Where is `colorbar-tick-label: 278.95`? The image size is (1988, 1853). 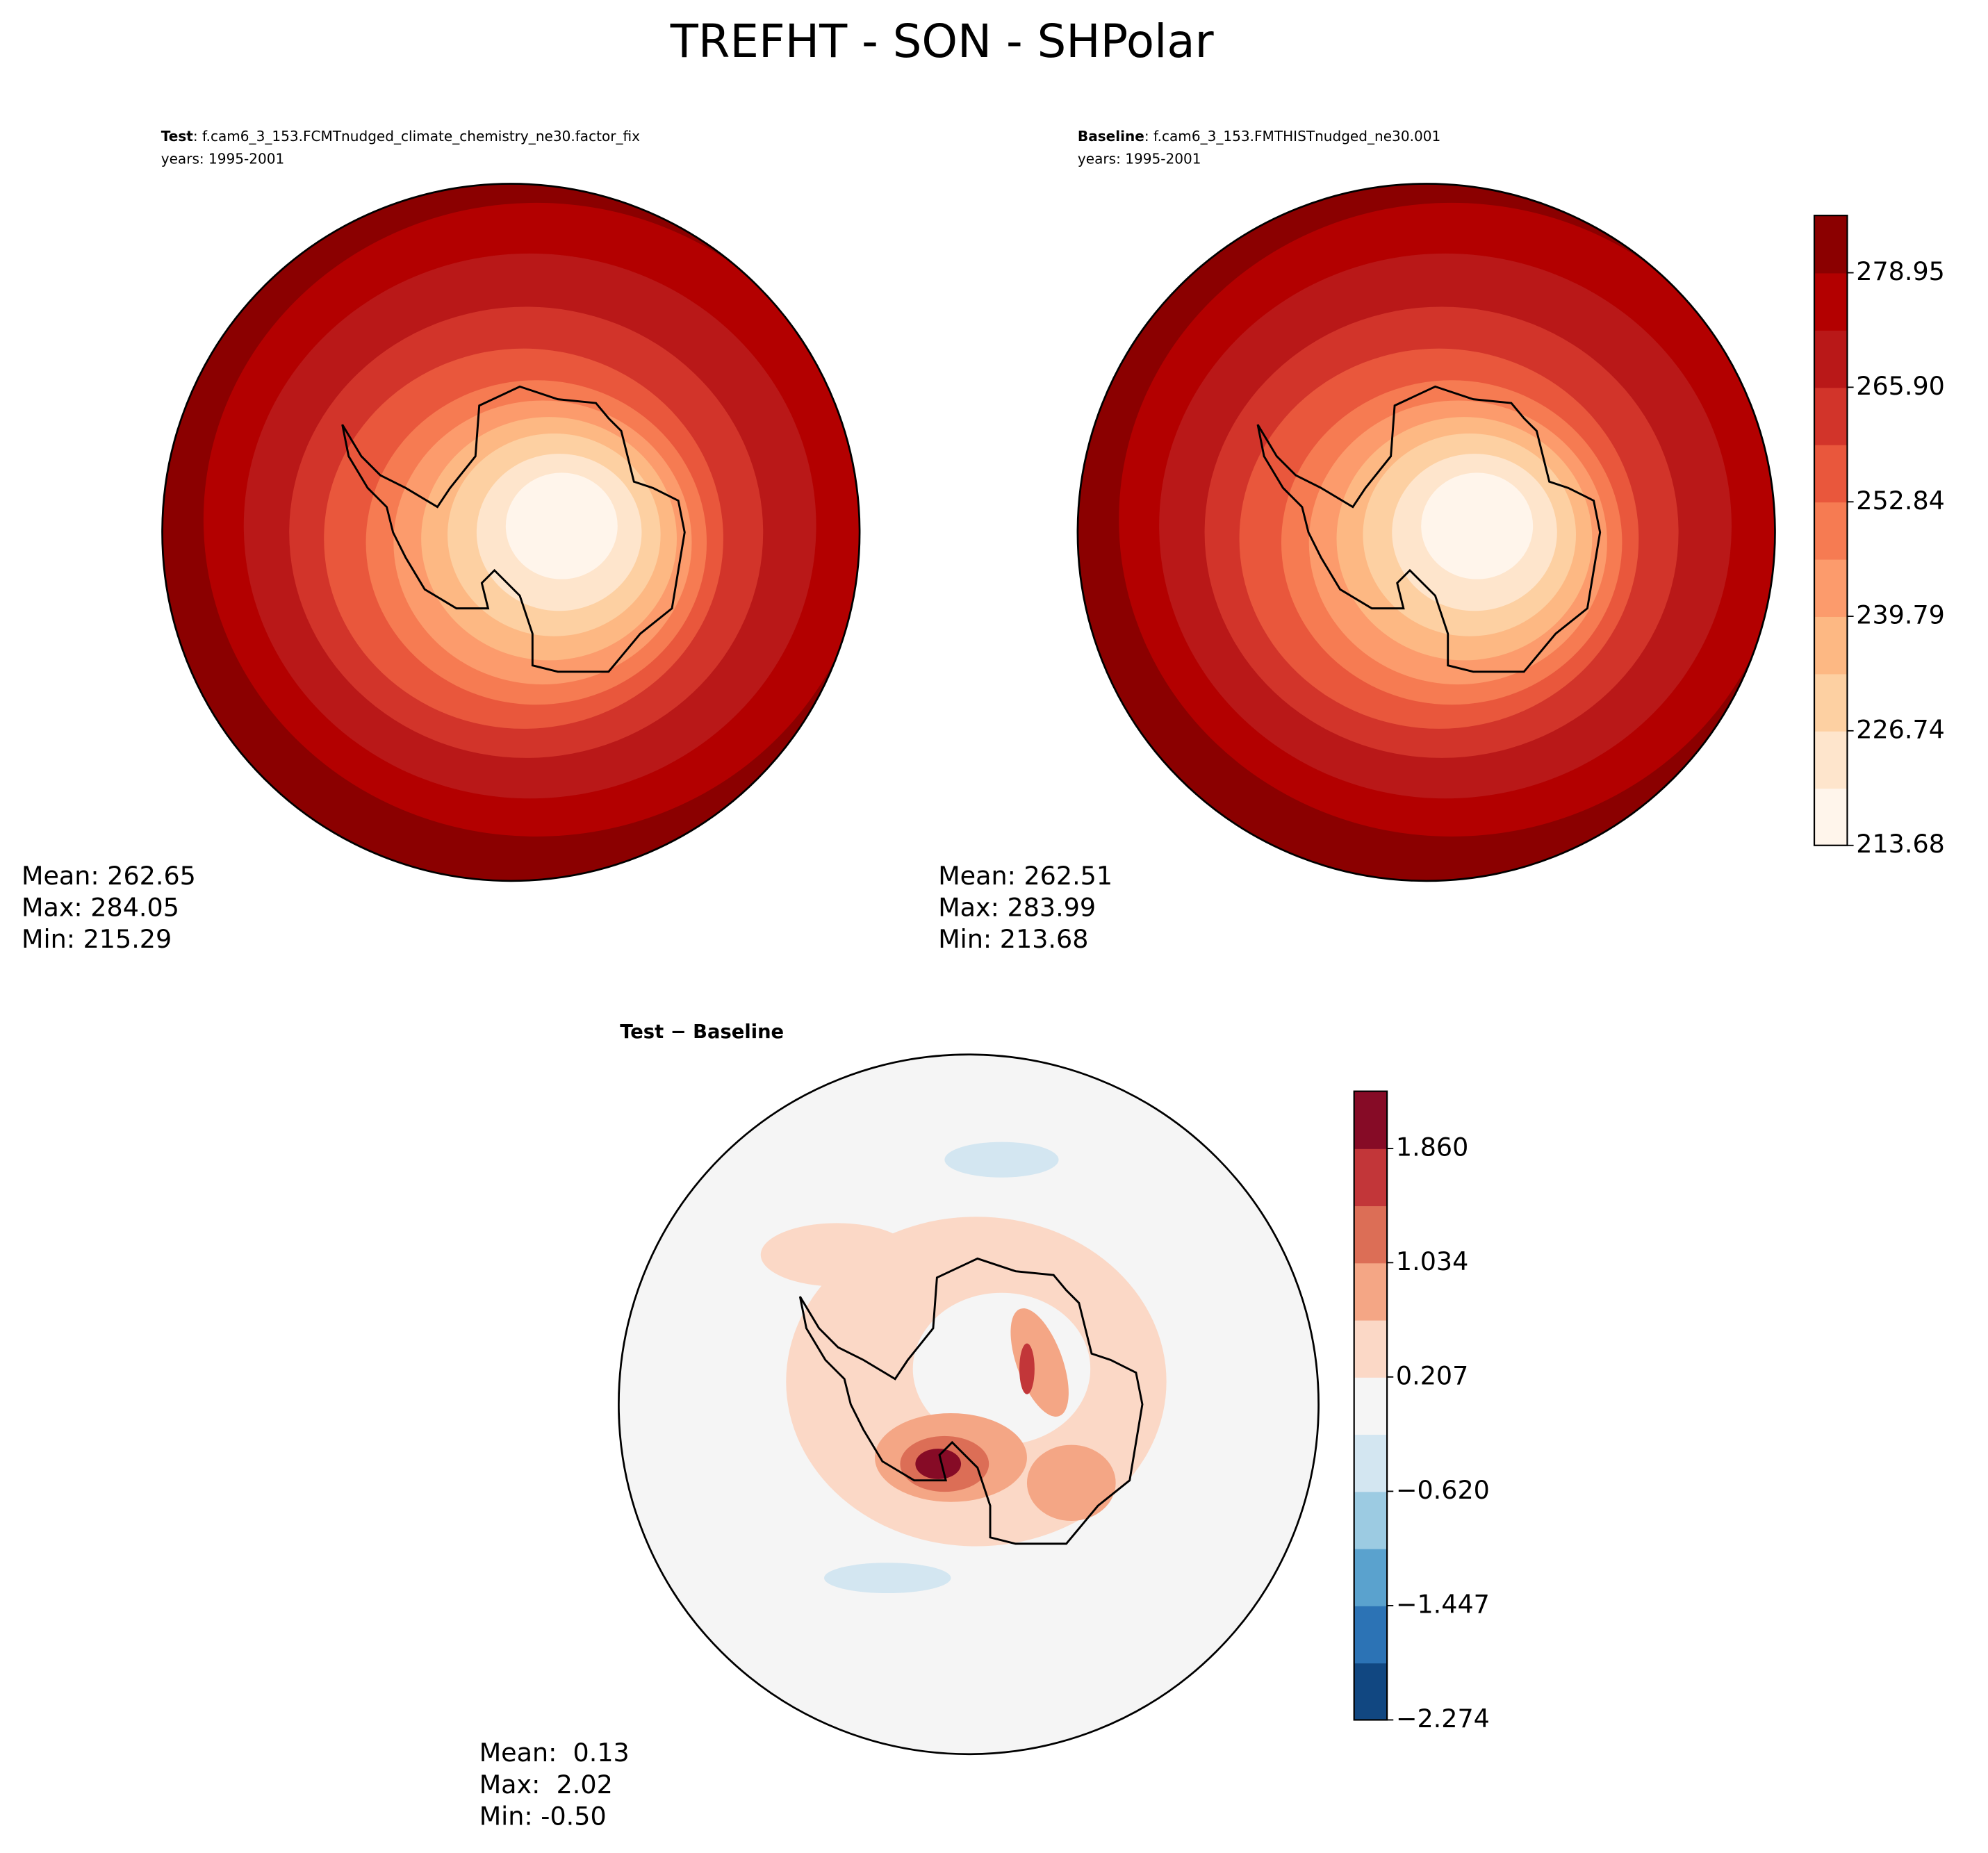
colorbar-tick-label: 278.95 is located at coordinates (1900, 271).